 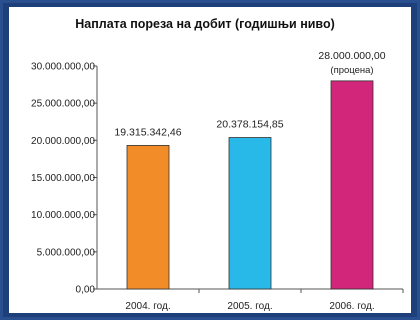 I want to click on y-tick-label: 20.000.000,00, so click(x=63, y=141).